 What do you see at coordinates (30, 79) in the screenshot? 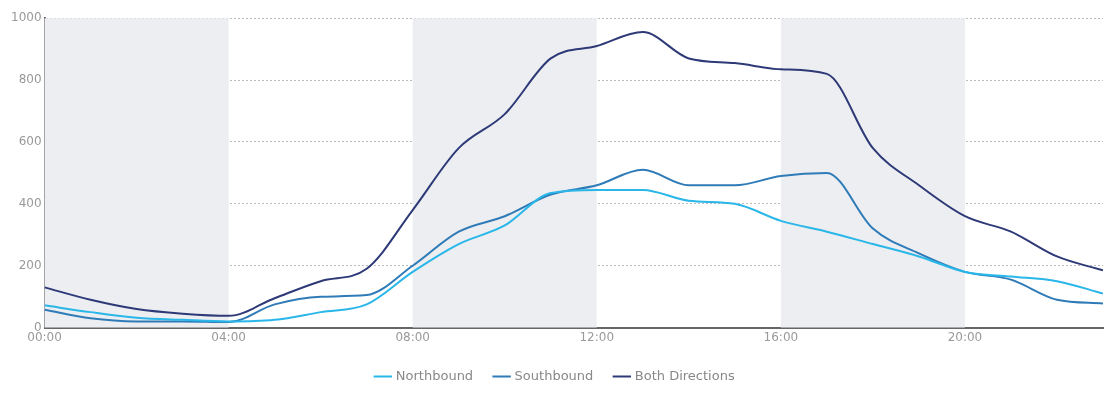
I see `y-tick-label: 800` at bounding box center [30, 79].